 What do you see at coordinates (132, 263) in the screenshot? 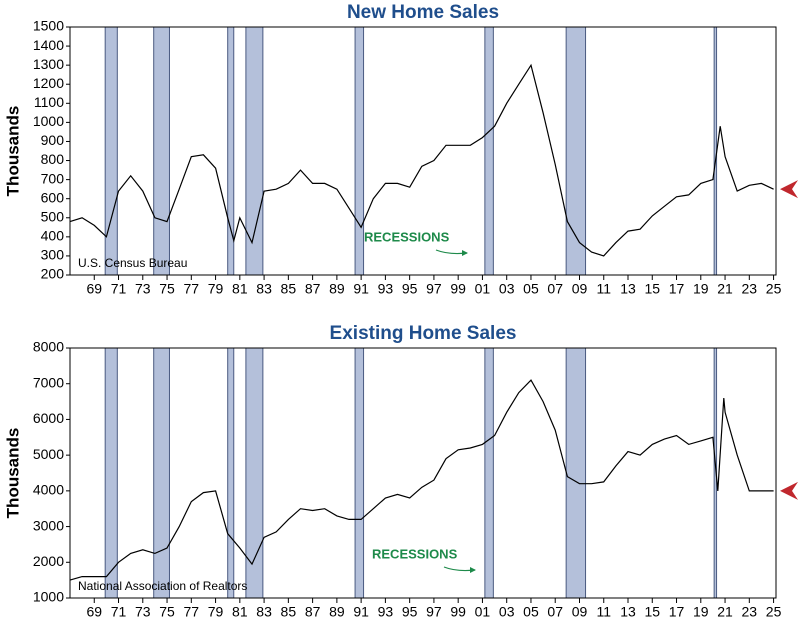
I see `source-note: U.S. Census Bureau` at bounding box center [132, 263].